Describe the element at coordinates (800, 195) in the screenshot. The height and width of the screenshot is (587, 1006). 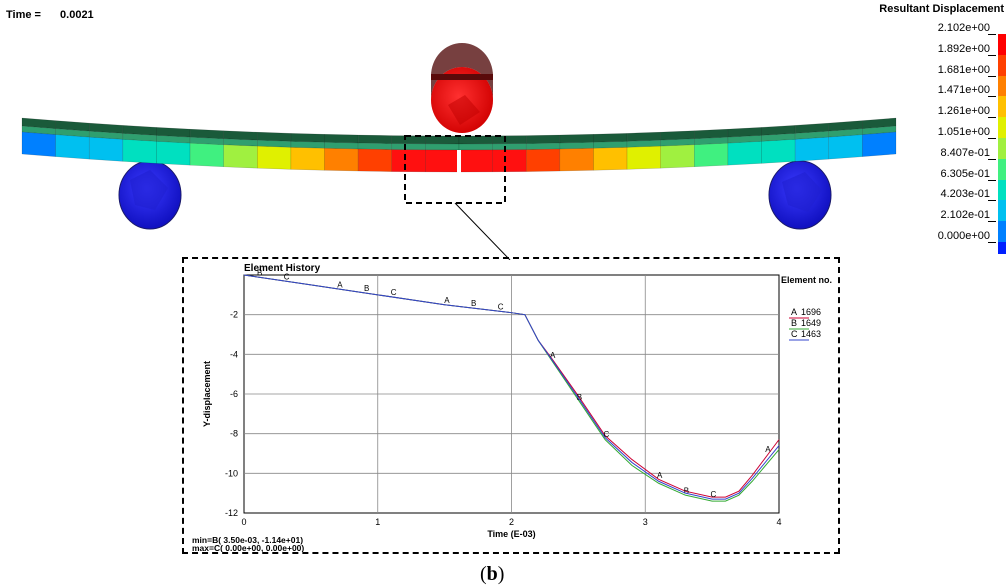
I see `right-support-roller` at that location.